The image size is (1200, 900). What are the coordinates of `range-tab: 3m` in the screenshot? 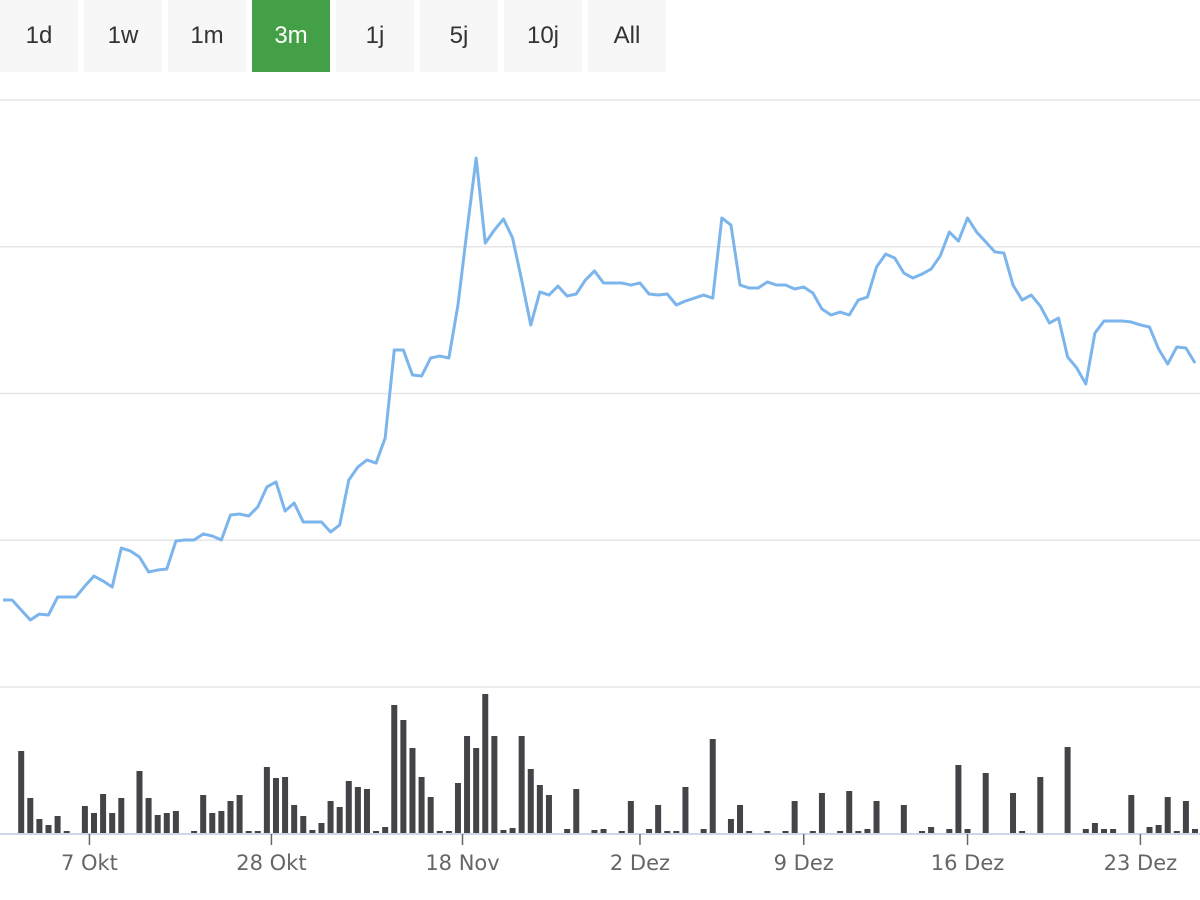 It's located at (291, 36).